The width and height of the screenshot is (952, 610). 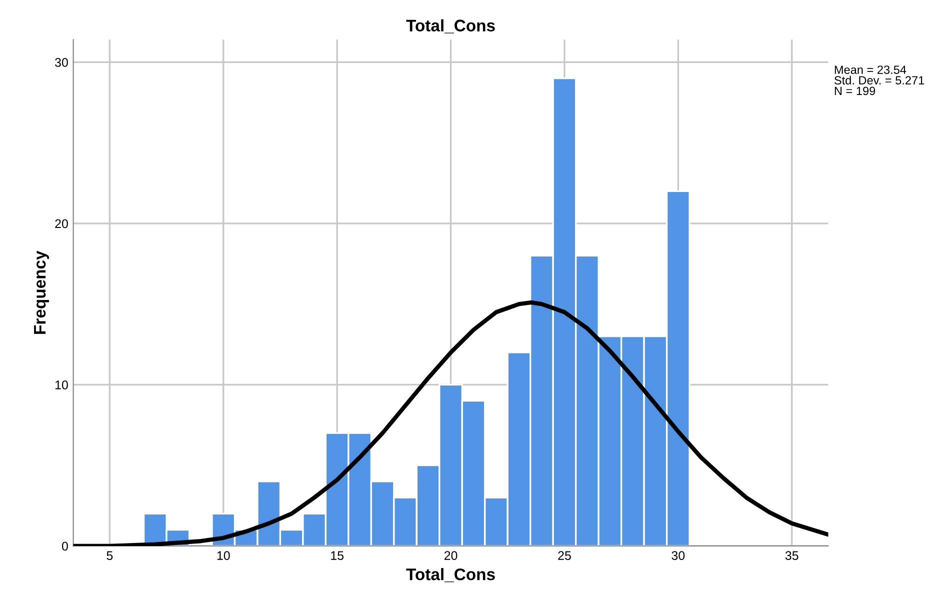 What do you see at coordinates (678, 555) in the screenshot?
I see `x-tick-label: 30` at bounding box center [678, 555].